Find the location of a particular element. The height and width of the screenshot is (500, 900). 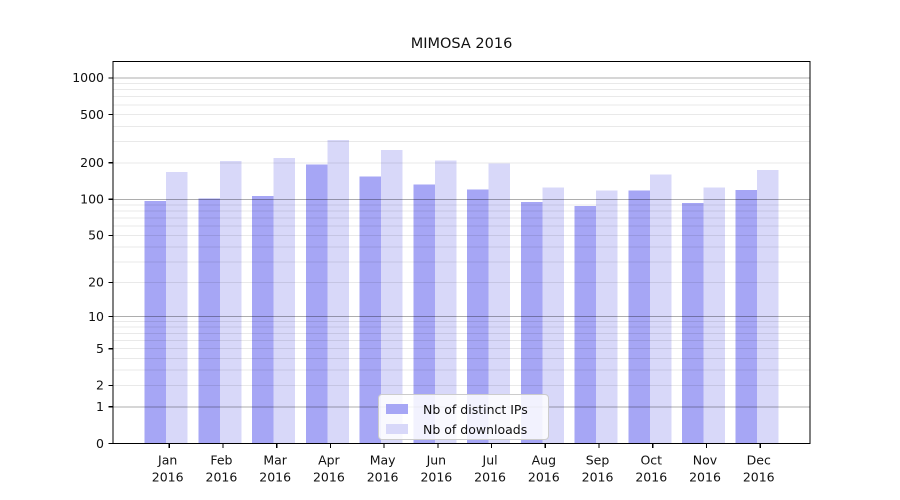

bar-mar-distinct-ips is located at coordinates (263, 320).